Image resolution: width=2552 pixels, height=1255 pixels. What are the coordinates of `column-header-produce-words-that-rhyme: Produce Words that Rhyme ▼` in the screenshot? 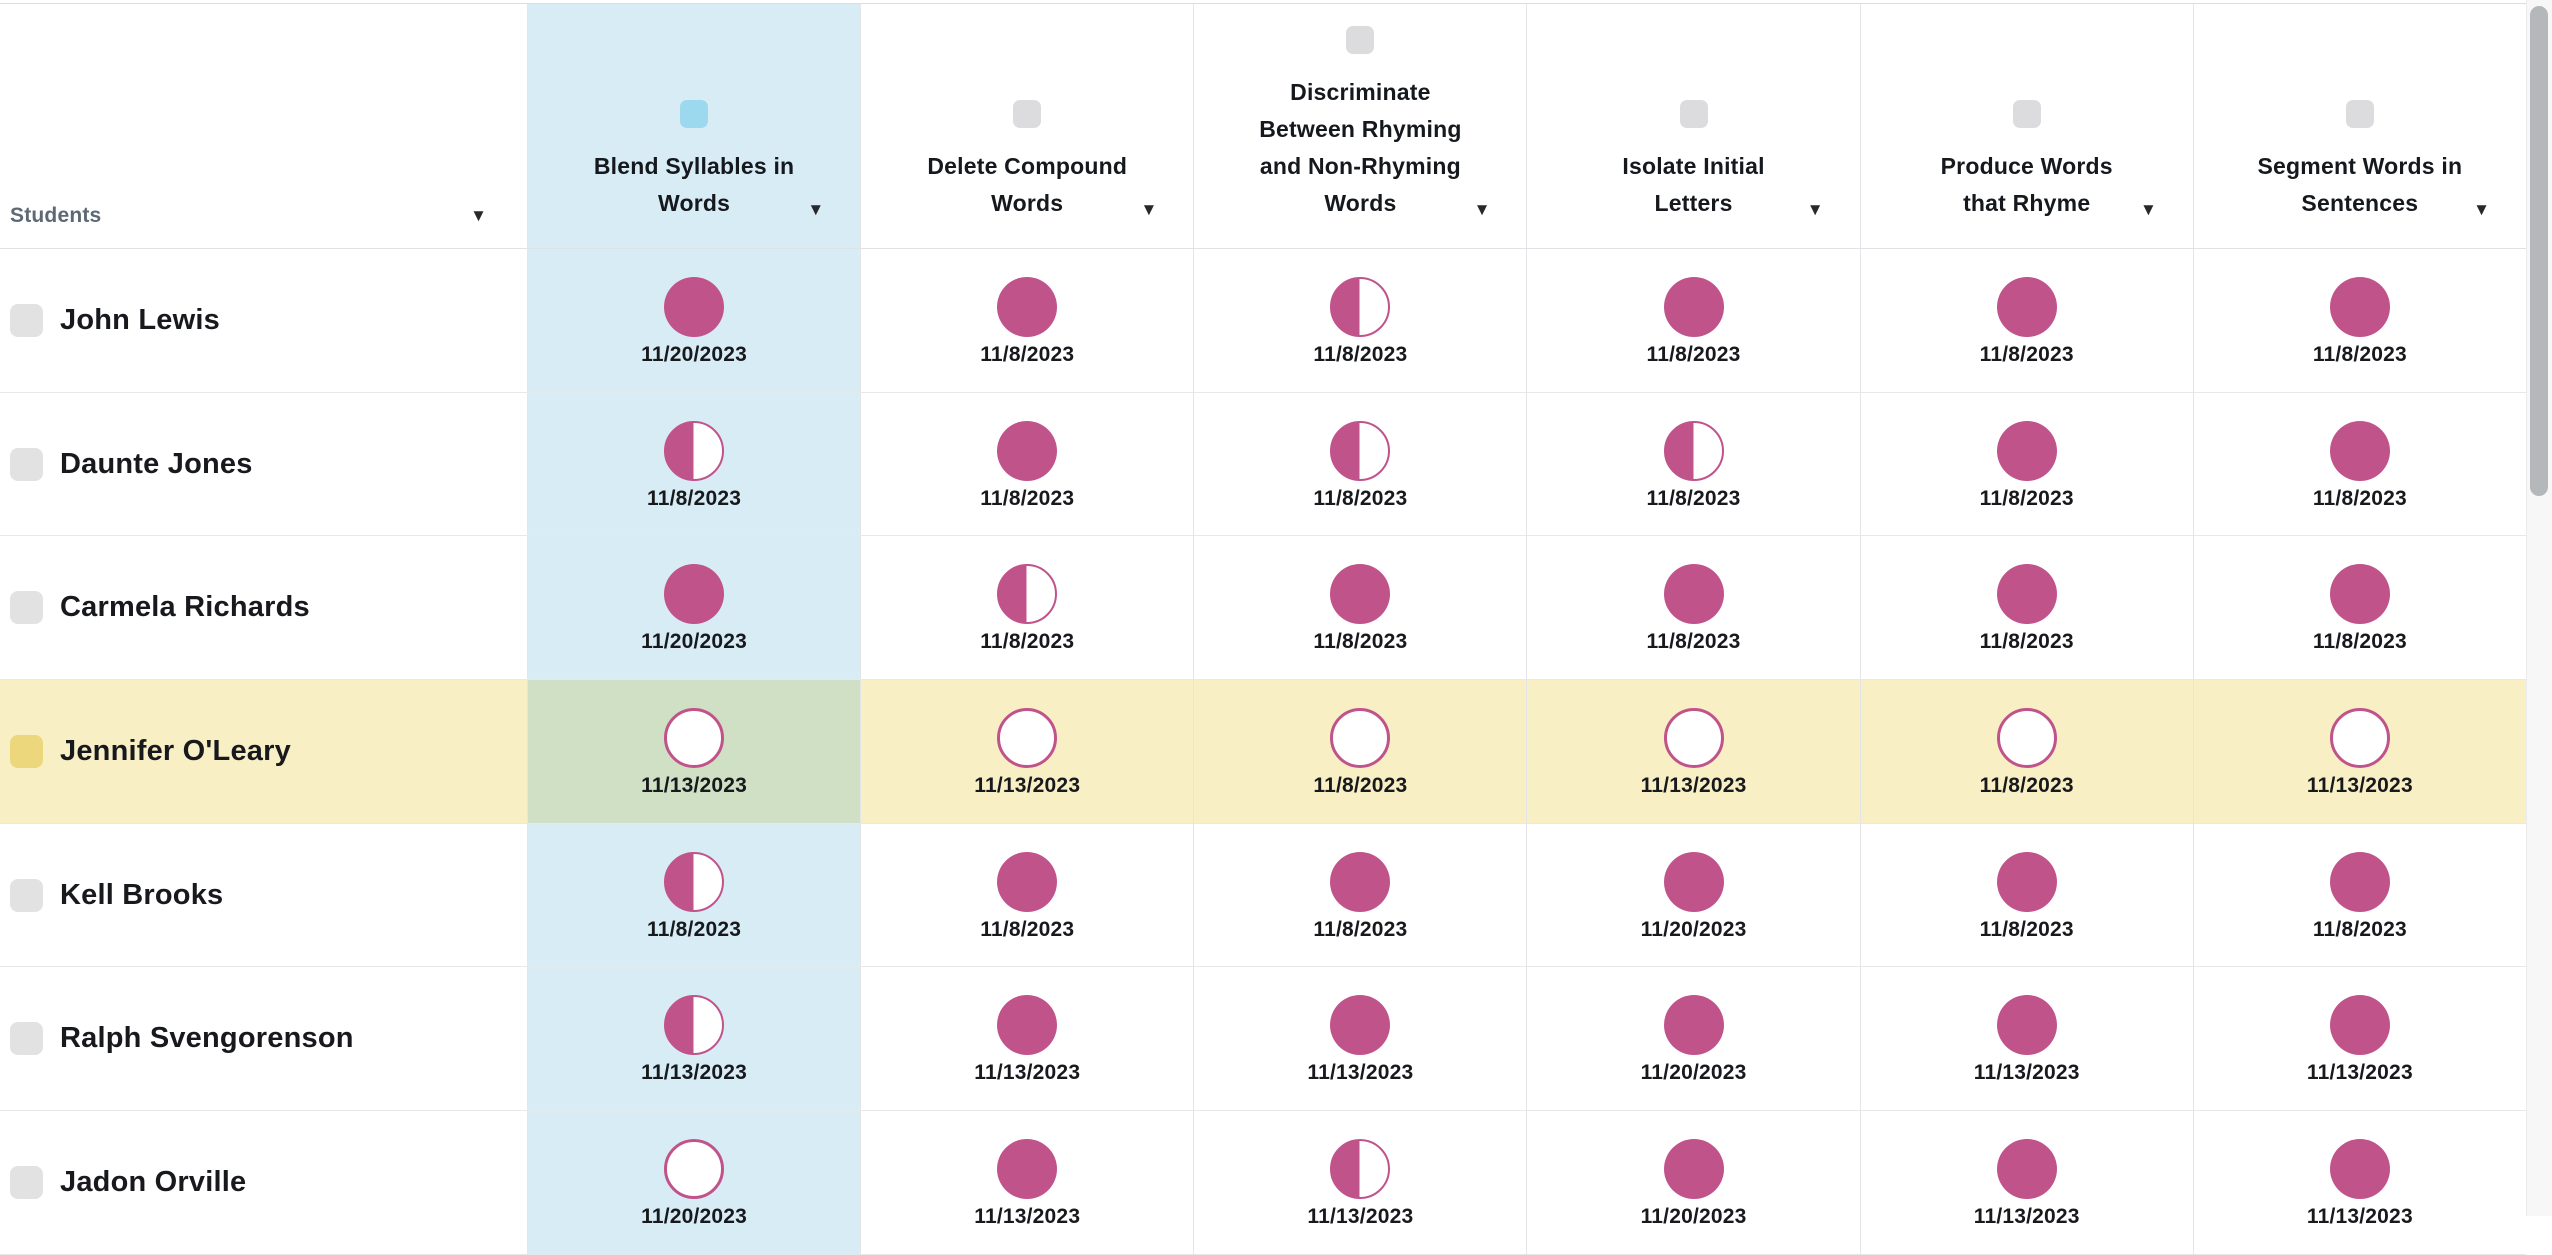 It's located at (2026, 126).